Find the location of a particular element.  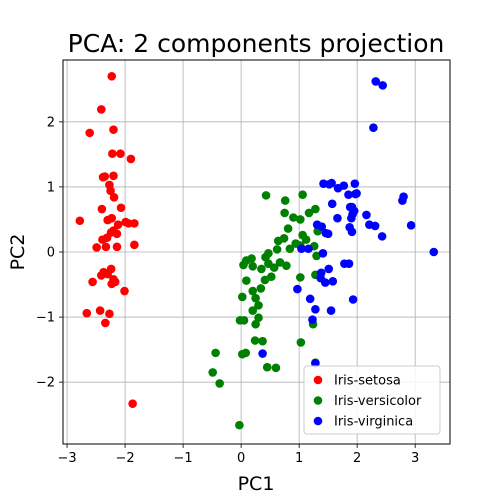

legend: Iris-setosa Iris-versicolor Iris-virginica is located at coordinates (372, 400).